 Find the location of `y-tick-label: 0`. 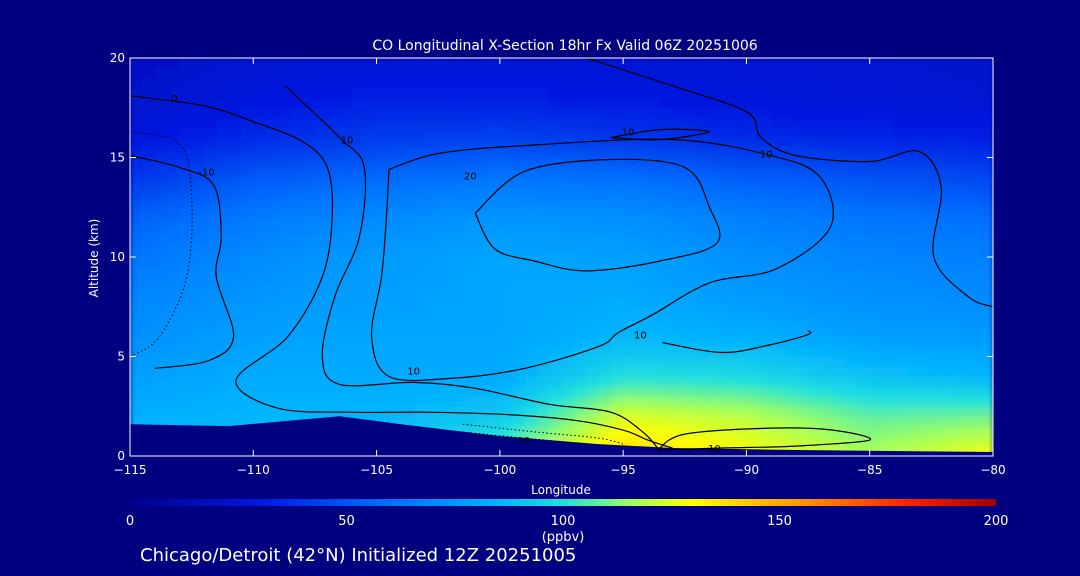

y-tick-label: 0 is located at coordinates (121, 456).